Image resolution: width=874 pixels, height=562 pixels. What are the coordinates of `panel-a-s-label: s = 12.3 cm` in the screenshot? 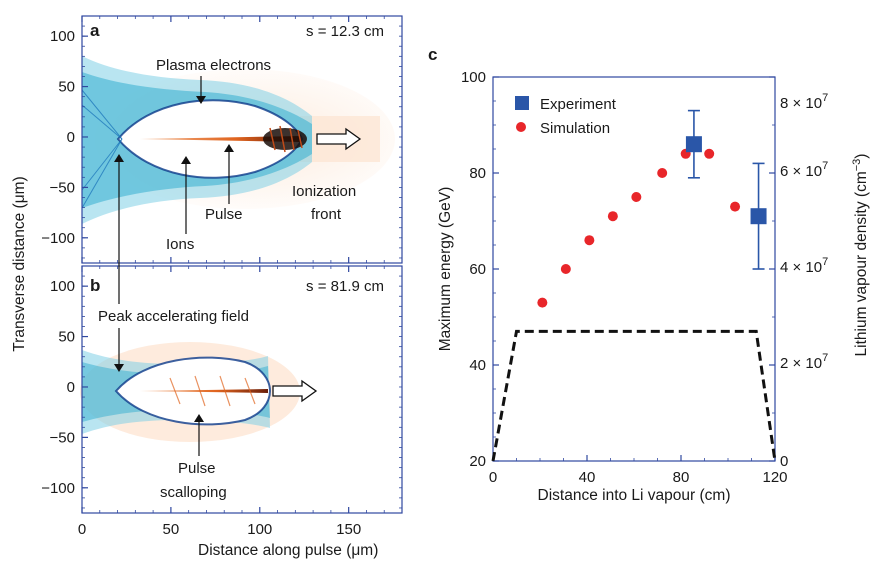 It's located at (345, 31).